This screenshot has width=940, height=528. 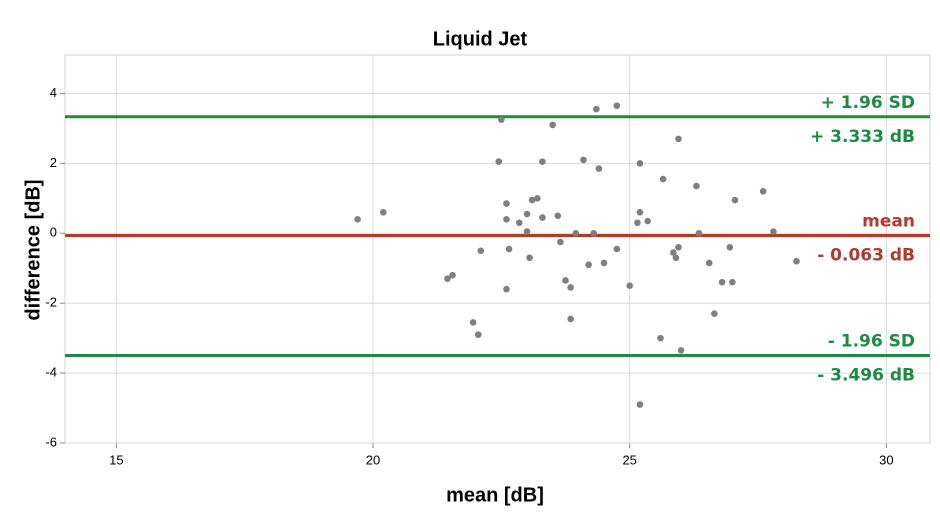 What do you see at coordinates (53, 162) in the screenshot?
I see `y-tick-label: 2` at bounding box center [53, 162].